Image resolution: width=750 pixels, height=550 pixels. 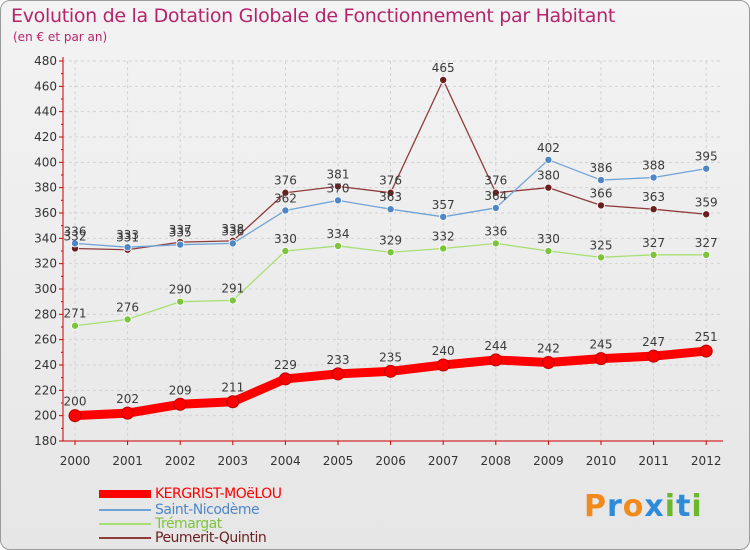 What do you see at coordinates (443, 461) in the screenshot?
I see `x-tick-label: 2007` at bounding box center [443, 461].